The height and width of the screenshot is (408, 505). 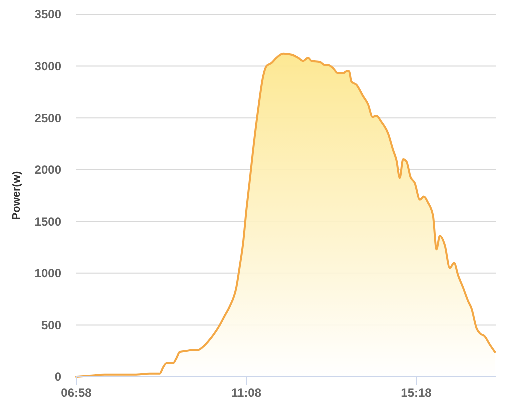 What do you see at coordinates (48, 118) in the screenshot?
I see `y-tick-label: 2500` at bounding box center [48, 118].